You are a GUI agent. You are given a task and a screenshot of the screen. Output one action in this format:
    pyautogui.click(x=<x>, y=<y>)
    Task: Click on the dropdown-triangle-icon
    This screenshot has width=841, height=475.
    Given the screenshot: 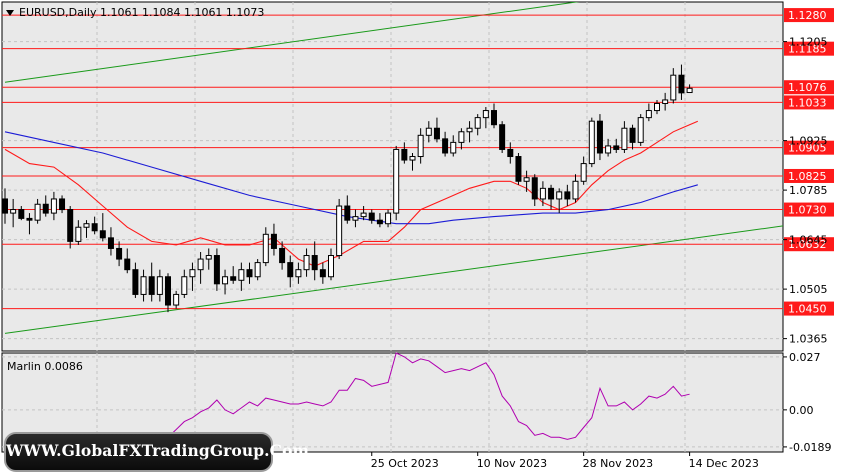 What is the action you would take?
    pyautogui.click(x=10, y=13)
    